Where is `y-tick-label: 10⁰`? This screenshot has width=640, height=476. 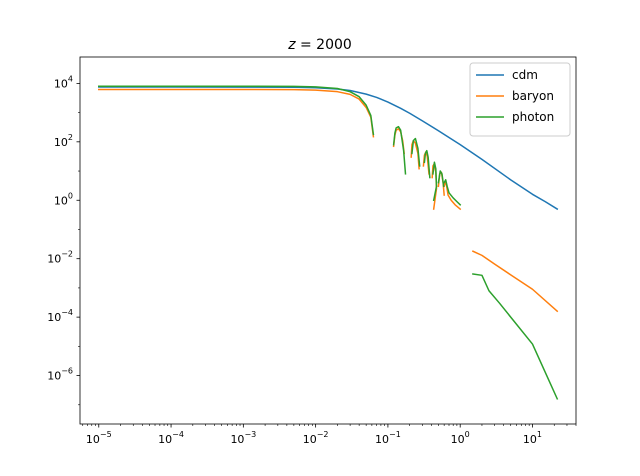
y-tick-label: 10⁰ is located at coordinates (63, 199).